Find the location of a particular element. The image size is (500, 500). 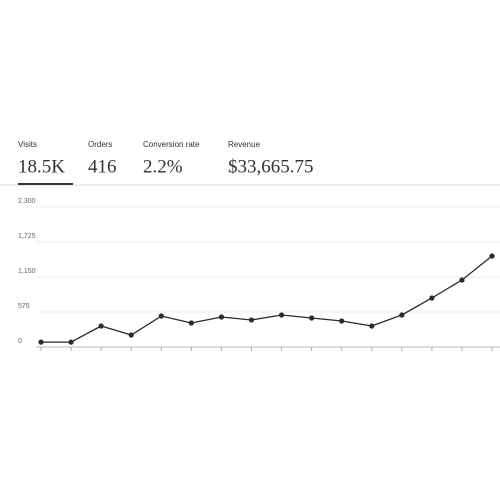

tab-value: 2.2% is located at coordinates (163, 166).